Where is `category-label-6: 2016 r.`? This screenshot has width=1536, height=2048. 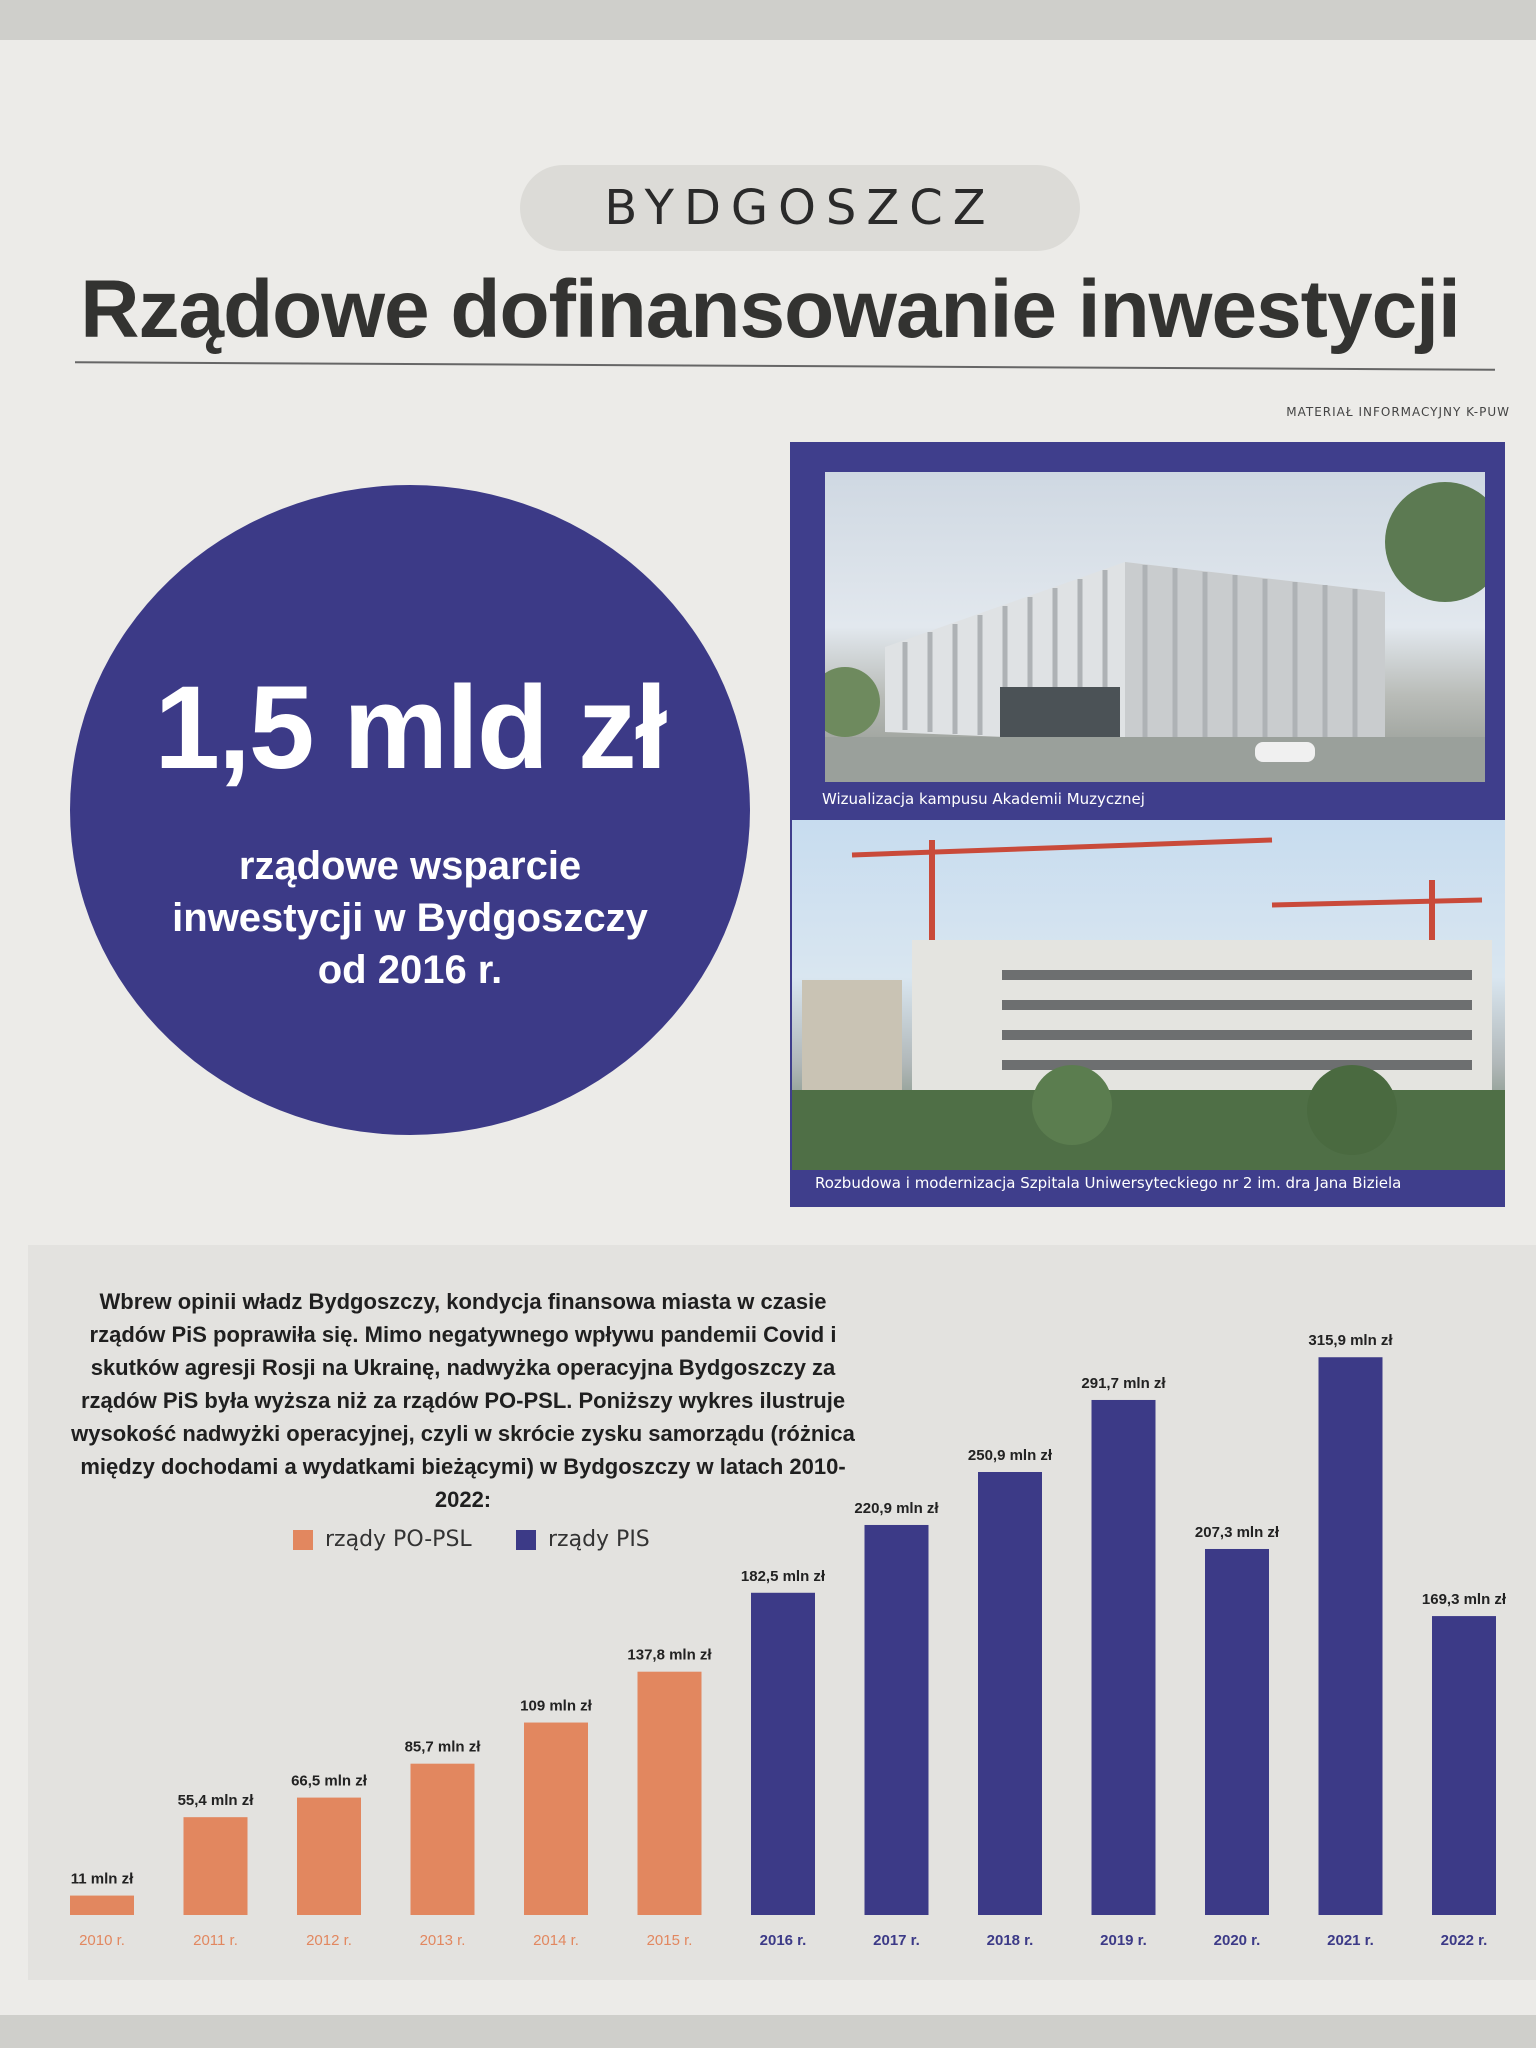 category-label-6: 2016 r. is located at coordinates (783, 1940).